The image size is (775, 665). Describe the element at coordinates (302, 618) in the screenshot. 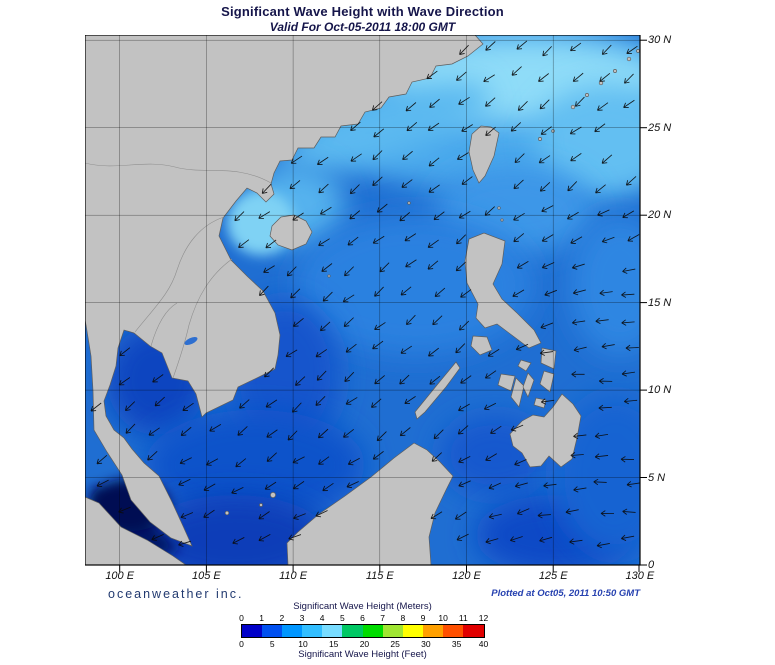

I see `meters-tick-label: 3` at that location.